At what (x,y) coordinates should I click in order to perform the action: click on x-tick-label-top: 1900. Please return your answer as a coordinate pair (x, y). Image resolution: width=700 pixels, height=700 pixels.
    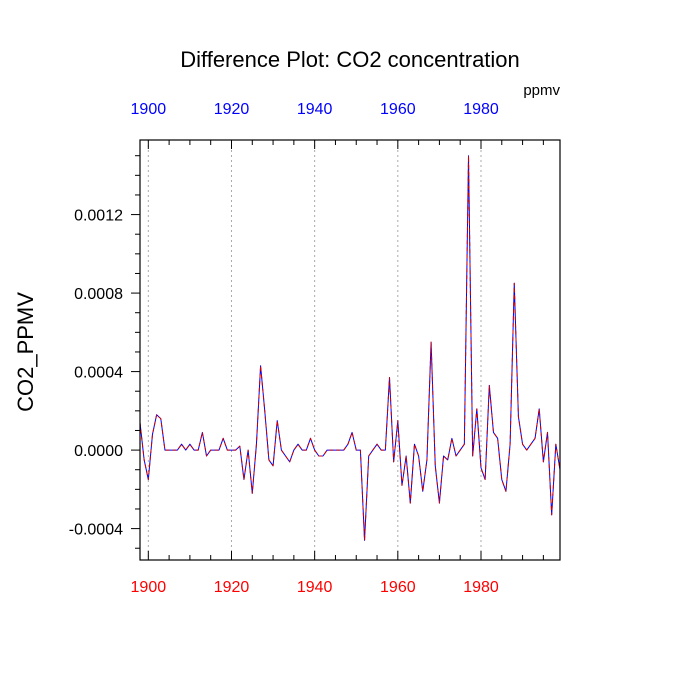
    Looking at the image, I should click on (149, 109).